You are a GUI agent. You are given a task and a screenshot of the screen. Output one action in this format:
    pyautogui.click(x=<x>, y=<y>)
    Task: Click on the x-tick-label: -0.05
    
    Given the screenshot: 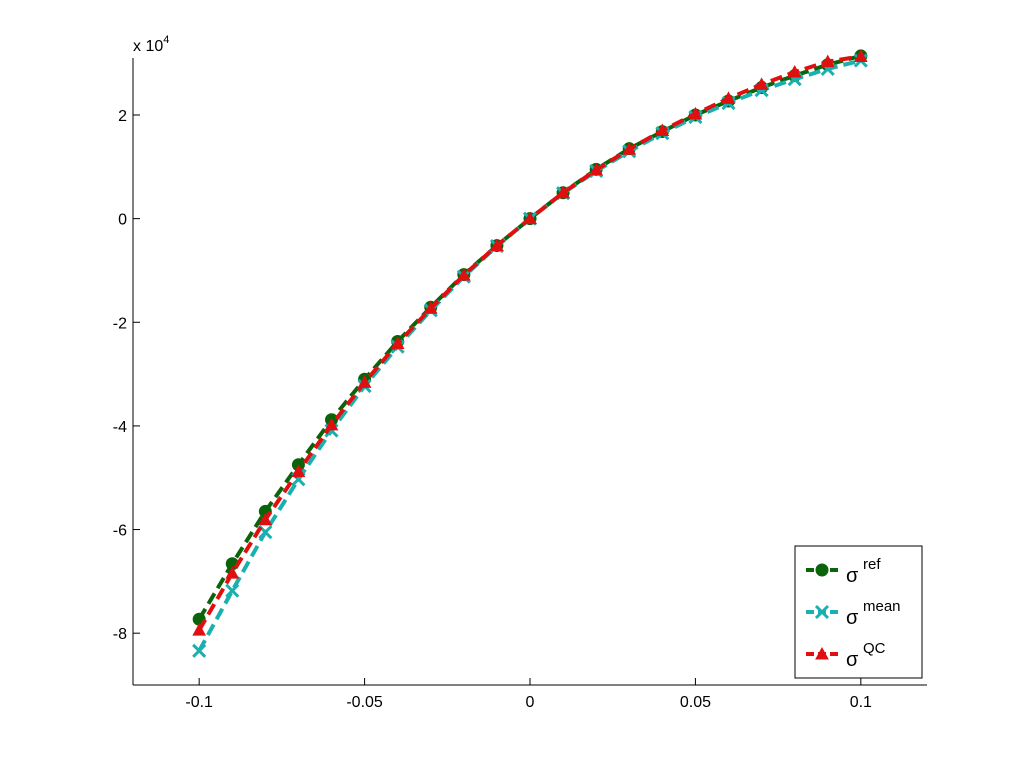 What is the action you would take?
    pyautogui.click(x=364, y=702)
    